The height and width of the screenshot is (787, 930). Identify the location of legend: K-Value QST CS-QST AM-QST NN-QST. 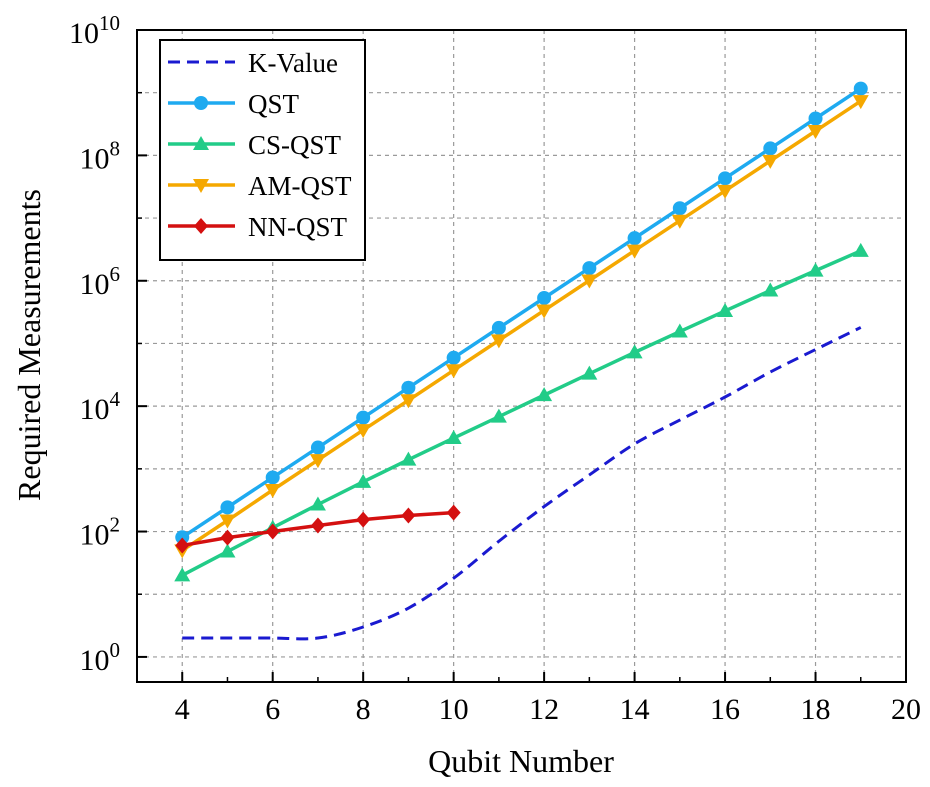
(262, 150).